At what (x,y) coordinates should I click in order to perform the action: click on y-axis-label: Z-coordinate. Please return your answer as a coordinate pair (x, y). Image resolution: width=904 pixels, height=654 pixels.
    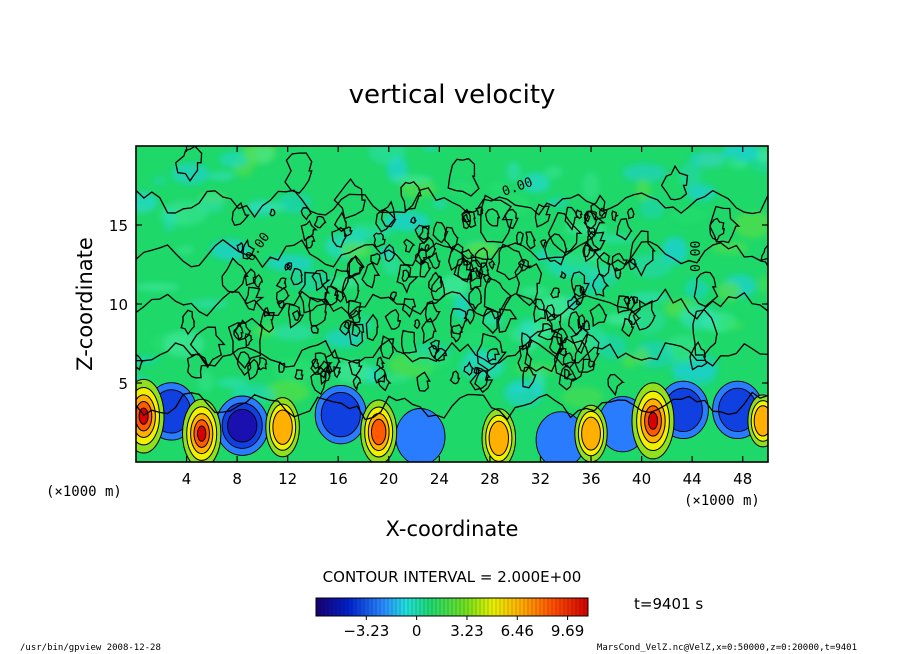
    Looking at the image, I should click on (85, 304).